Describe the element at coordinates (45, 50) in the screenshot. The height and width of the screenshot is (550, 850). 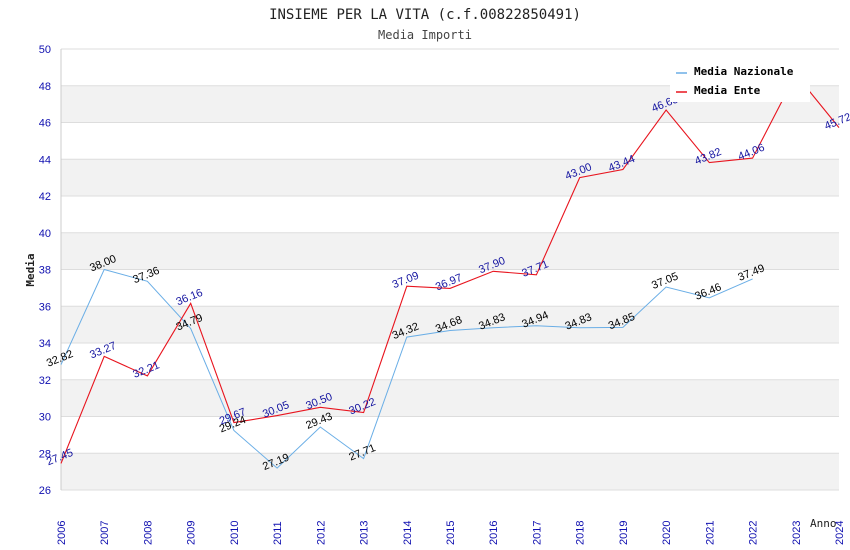
I see `y-tick-label: 50` at that location.